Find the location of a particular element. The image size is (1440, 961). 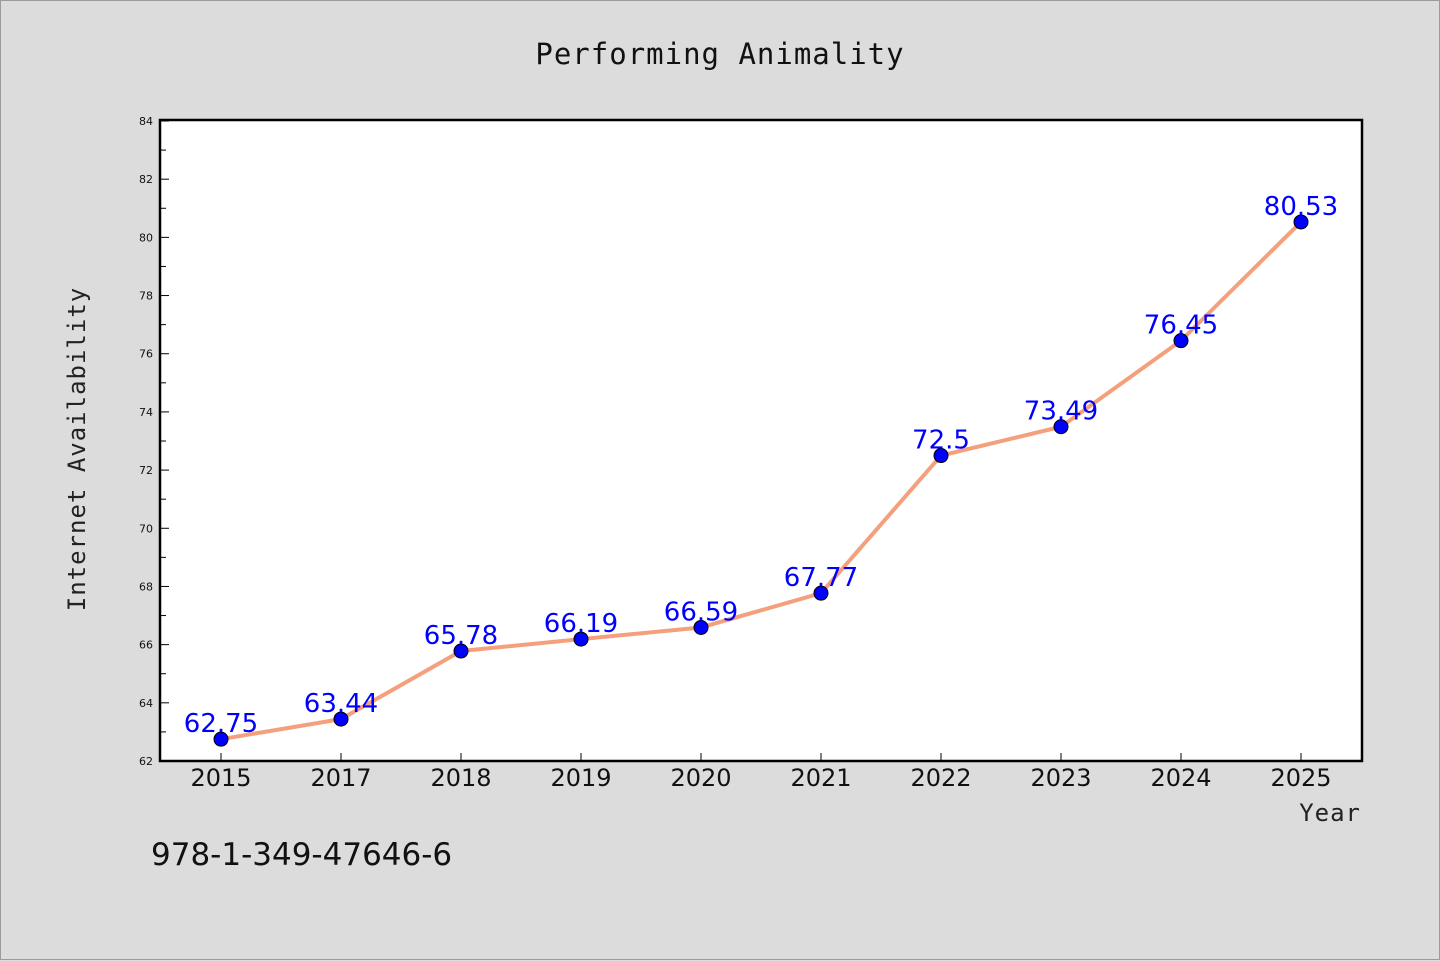

y-tick-label: 78 is located at coordinates (146, 296).